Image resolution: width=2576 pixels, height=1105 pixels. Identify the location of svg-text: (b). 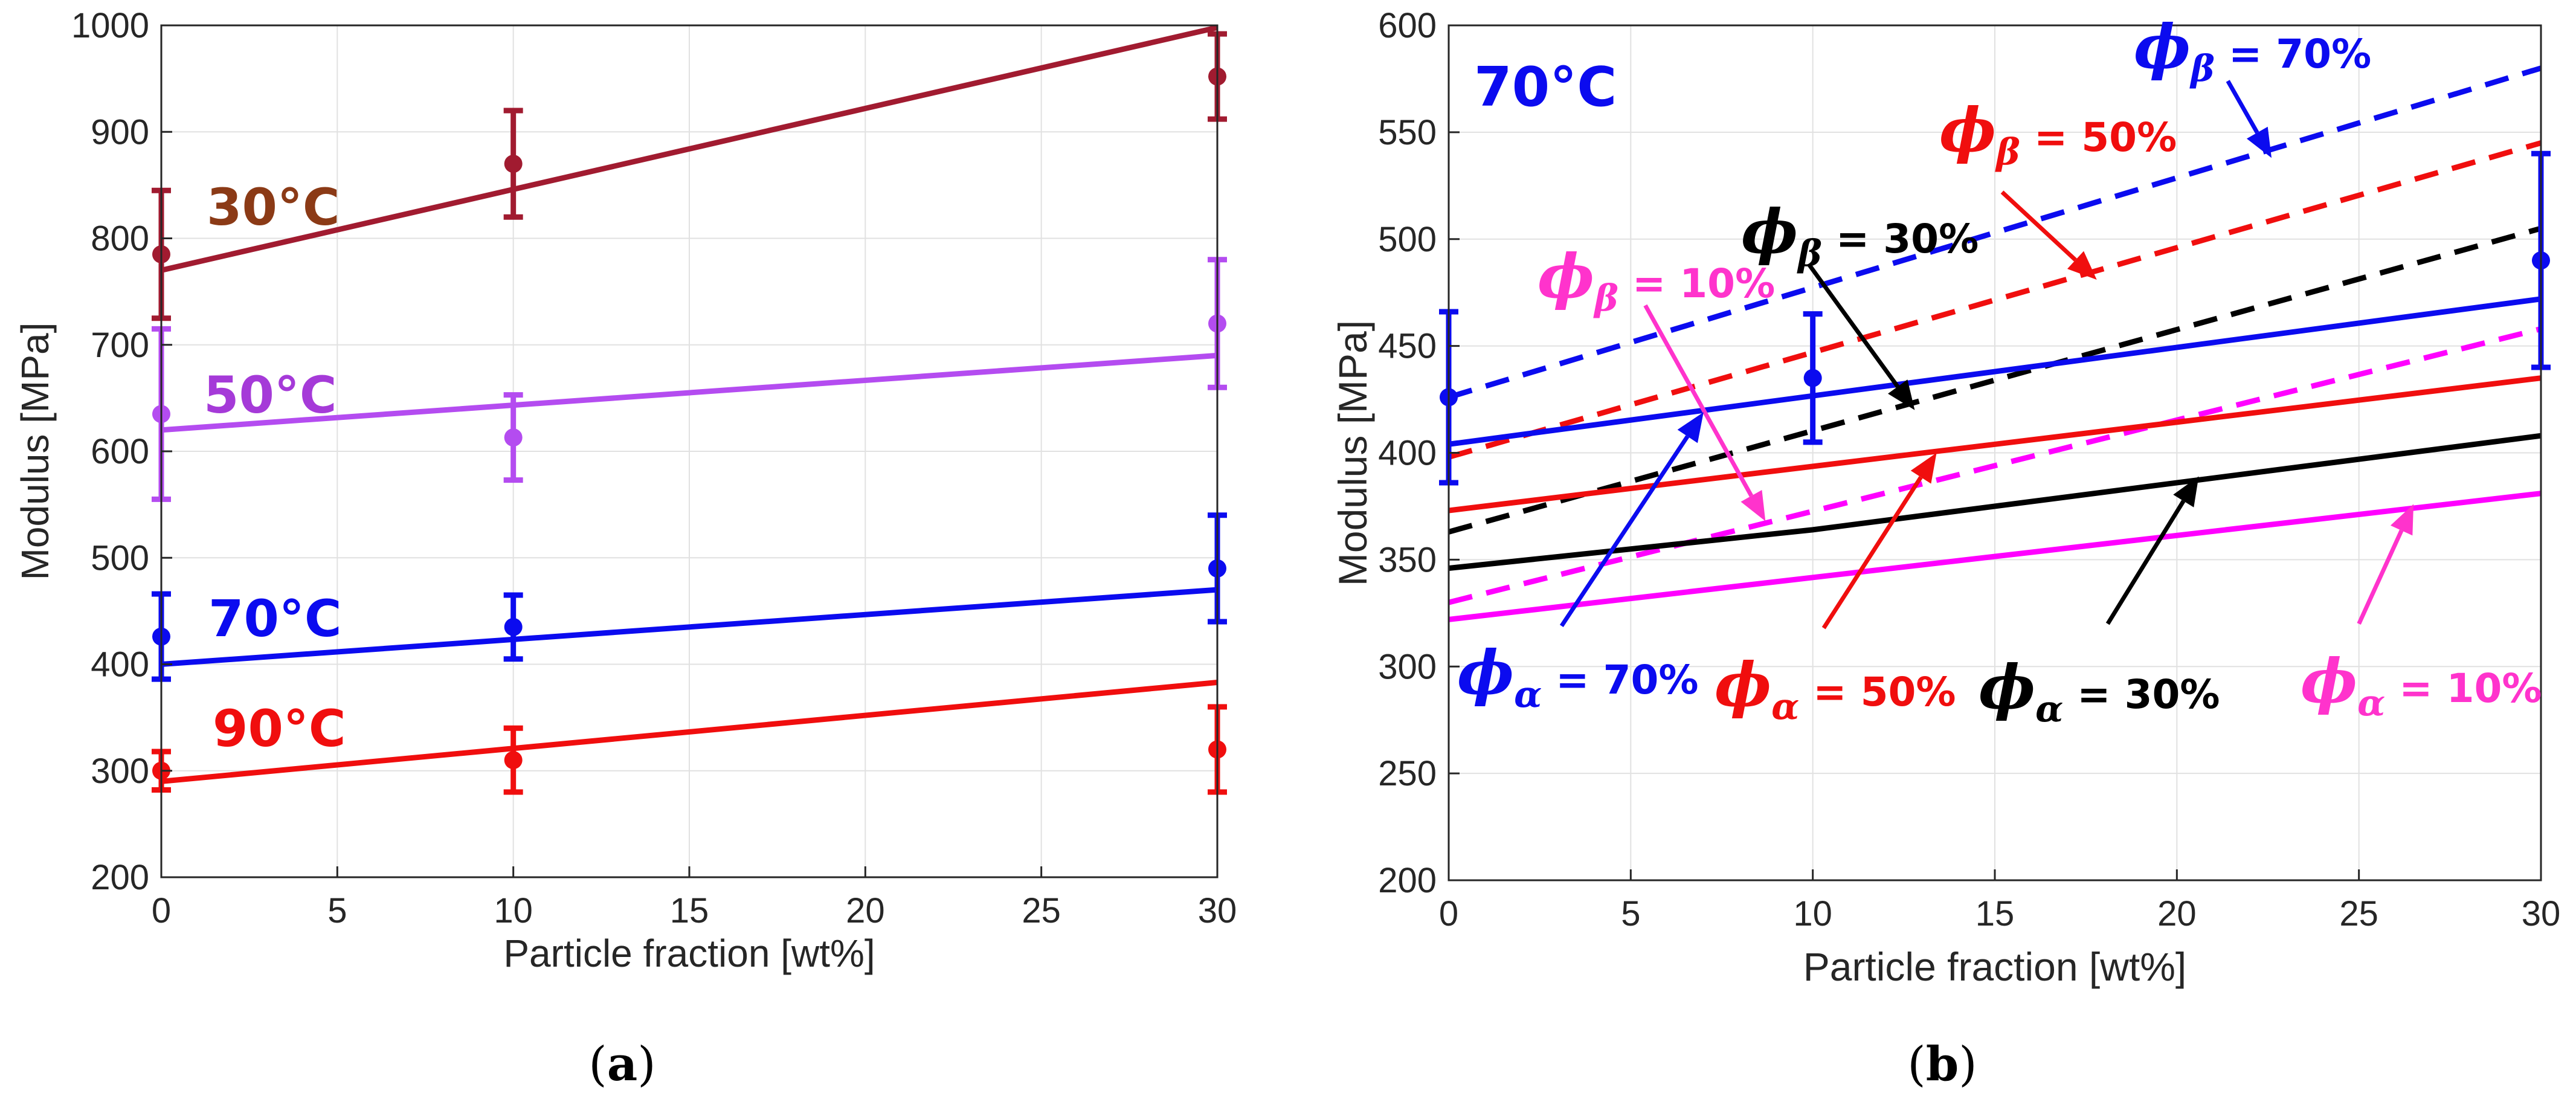
(1942, 1064).